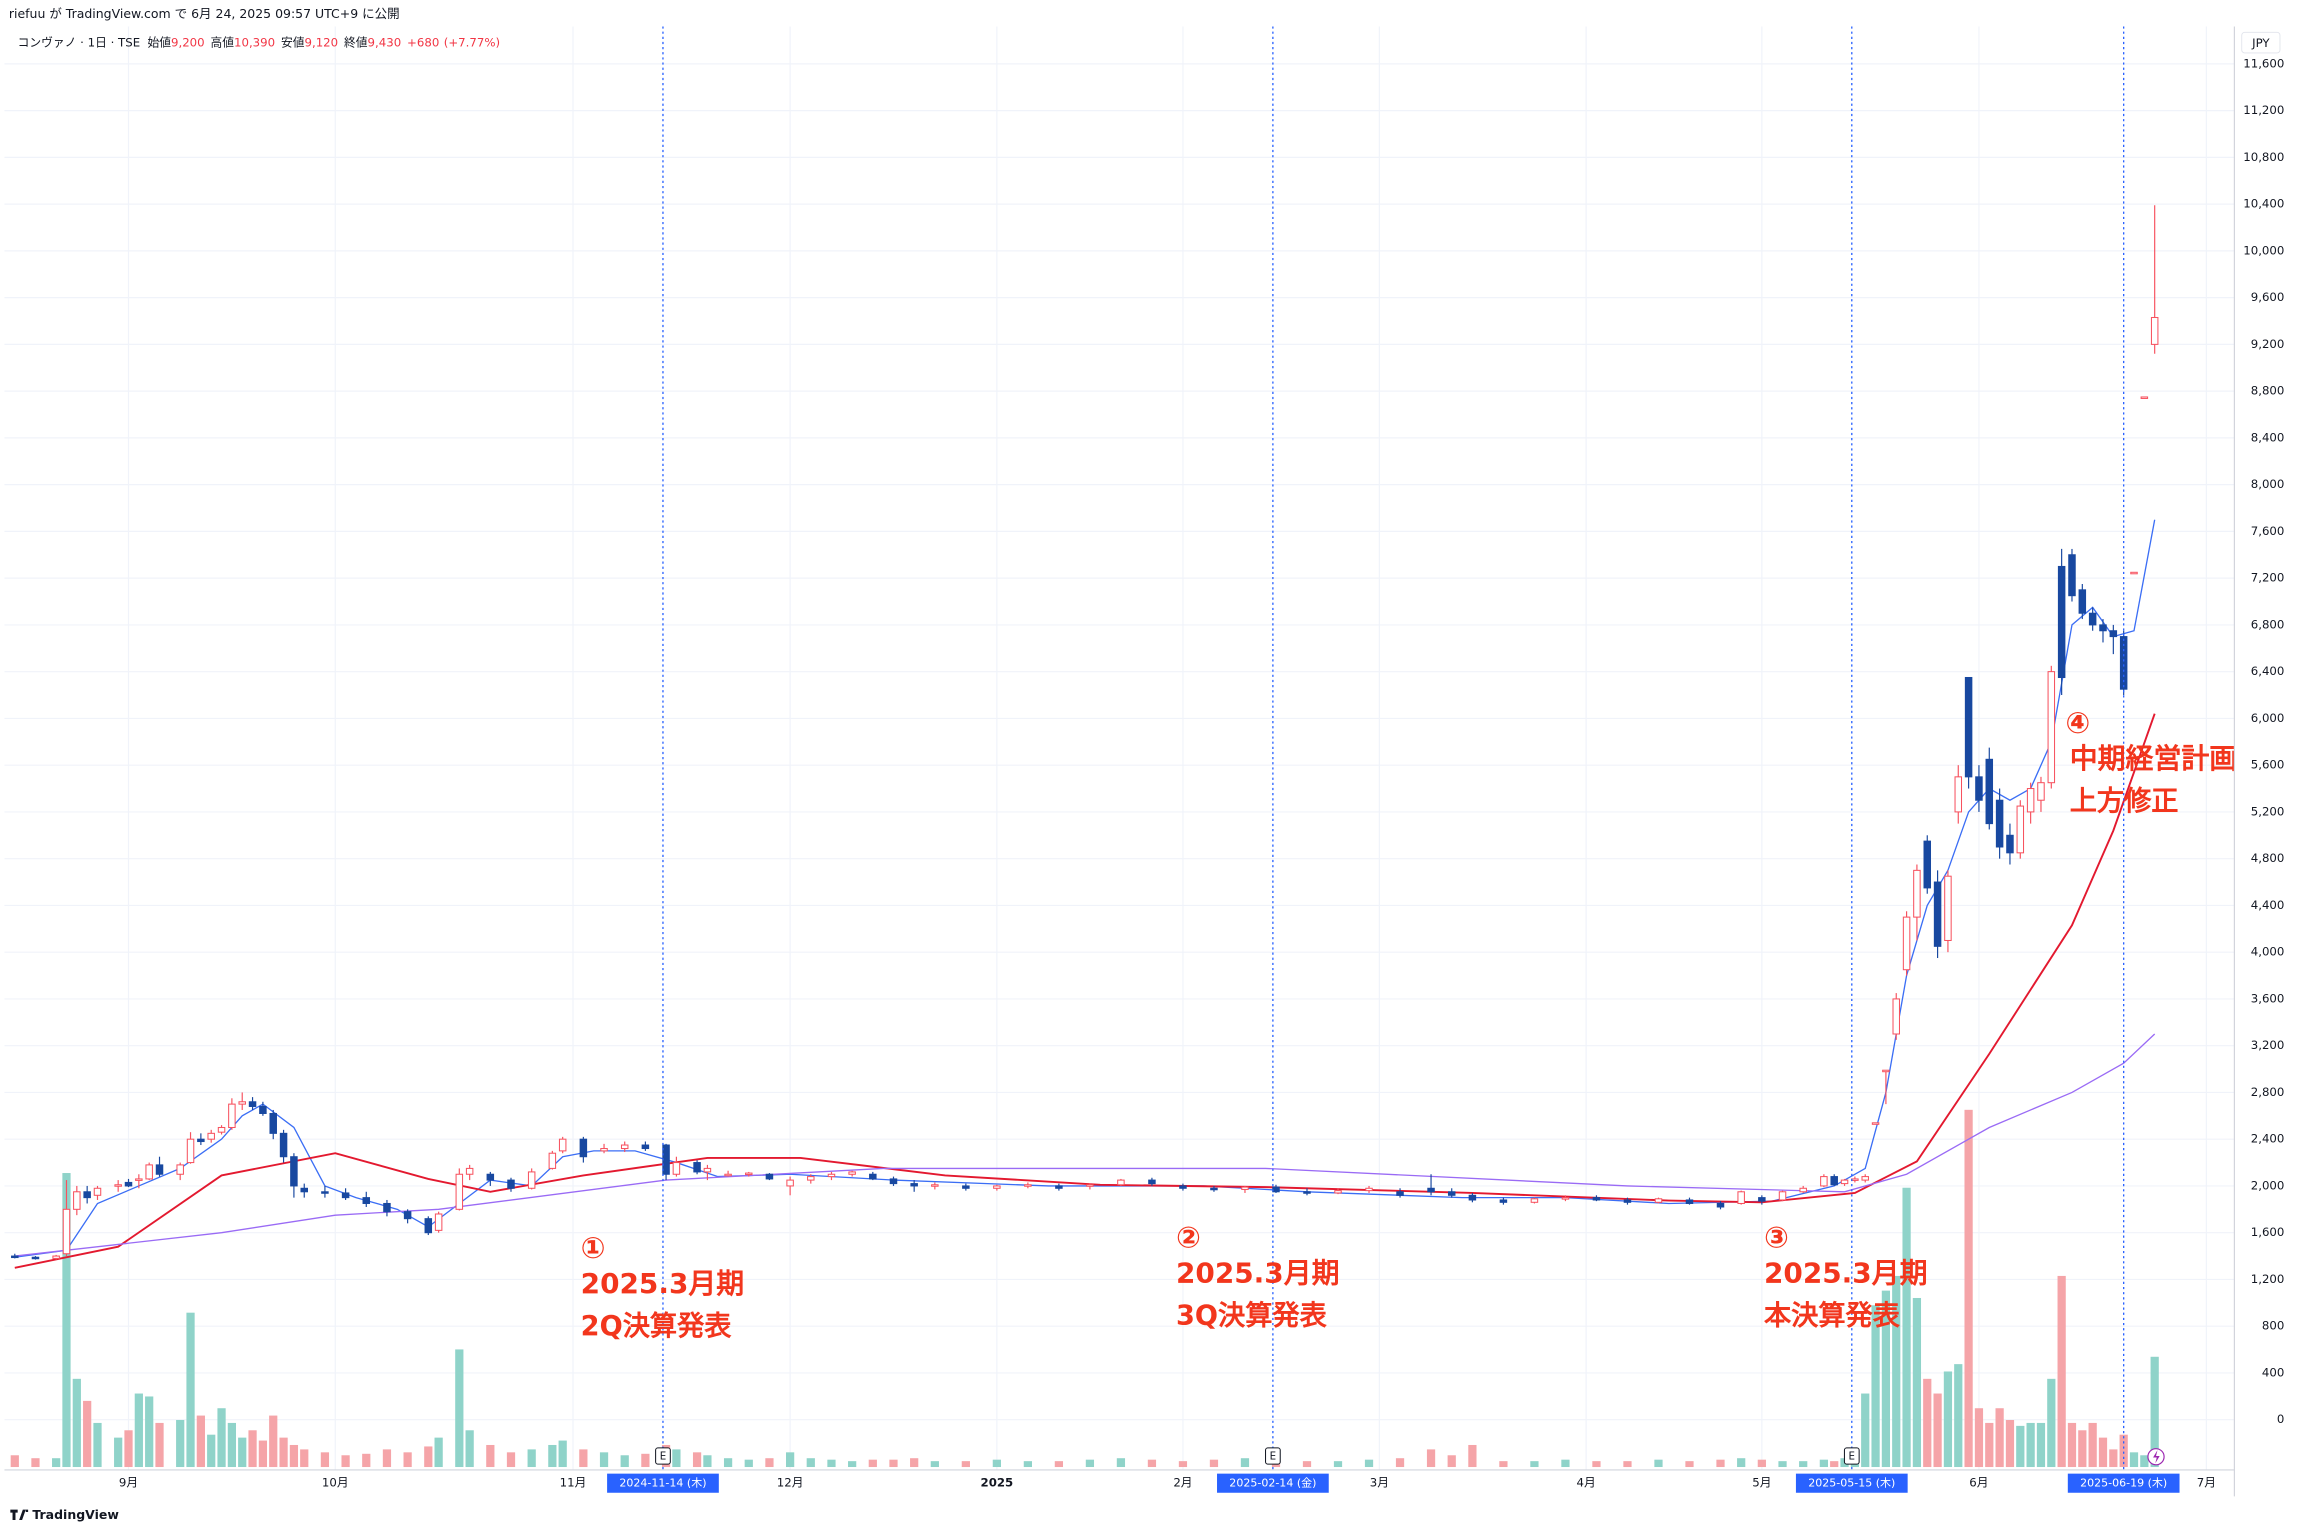 The image size is (2305, 1532). I want to click on earnings-marker: E, so click(663, 1456).